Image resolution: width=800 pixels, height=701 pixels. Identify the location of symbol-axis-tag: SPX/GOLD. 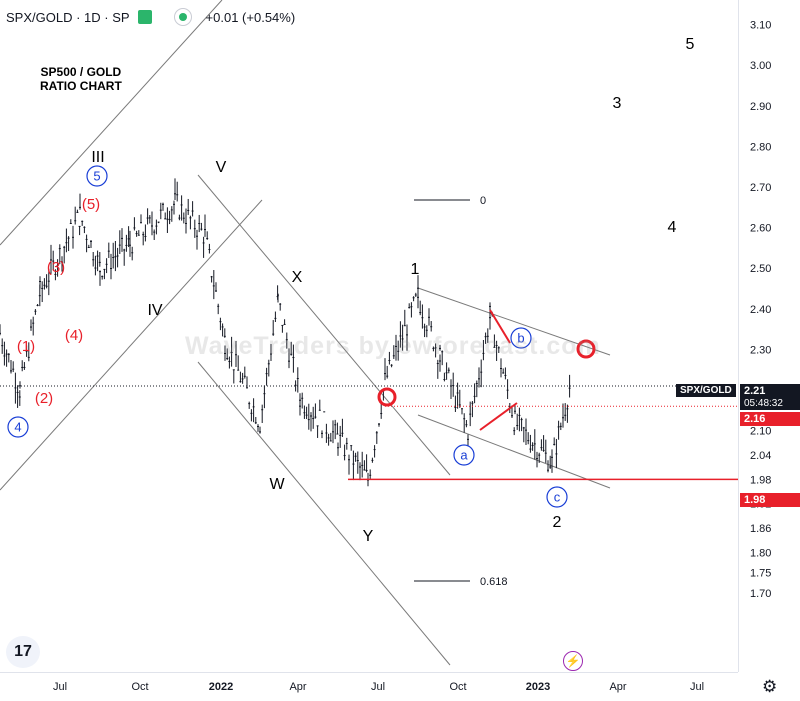
(706, 390).